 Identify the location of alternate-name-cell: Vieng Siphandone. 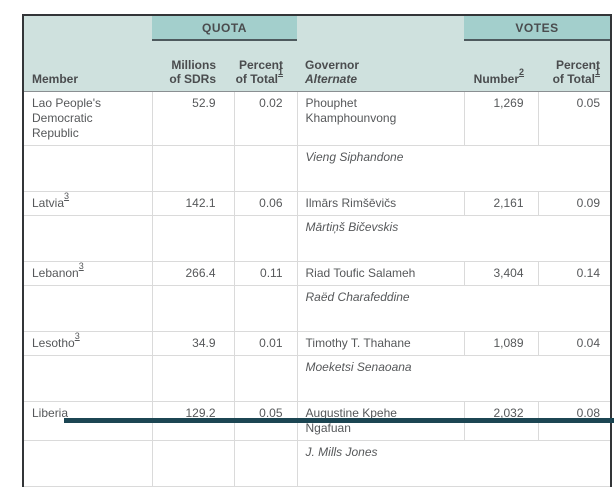
(453, 168).